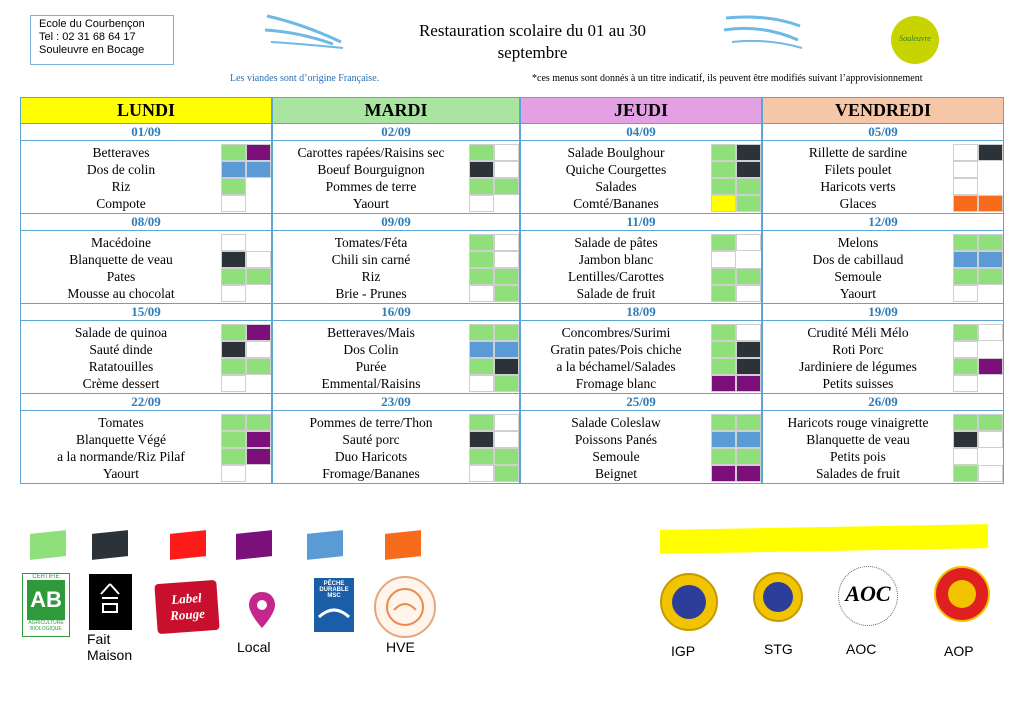 The height and width of the screenshot is (724, 1024). What do you see at coordinates (121, 203) in the screenshot?
I see `dish-item: Compote` at bounding box center [121, 203].